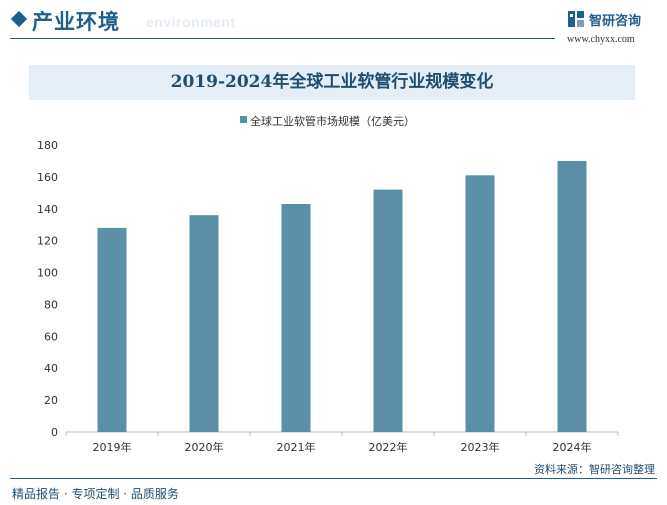 This screenshot has width=667, height=505. I want to click on brand-name: 智研咨询, so click(615, 21).